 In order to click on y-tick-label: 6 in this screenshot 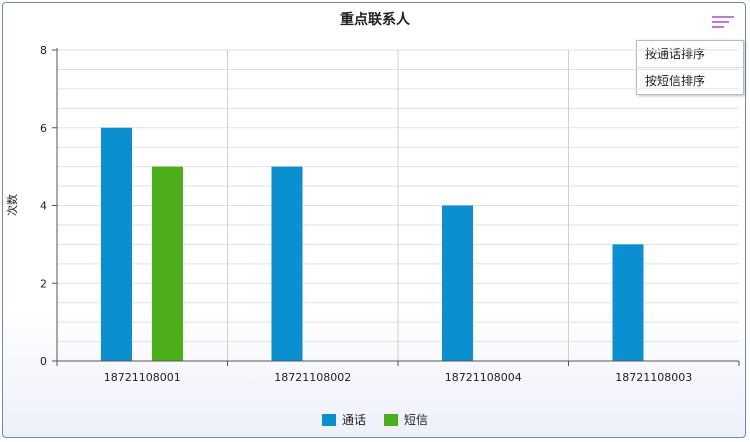, I will do `click(43, 128)`.